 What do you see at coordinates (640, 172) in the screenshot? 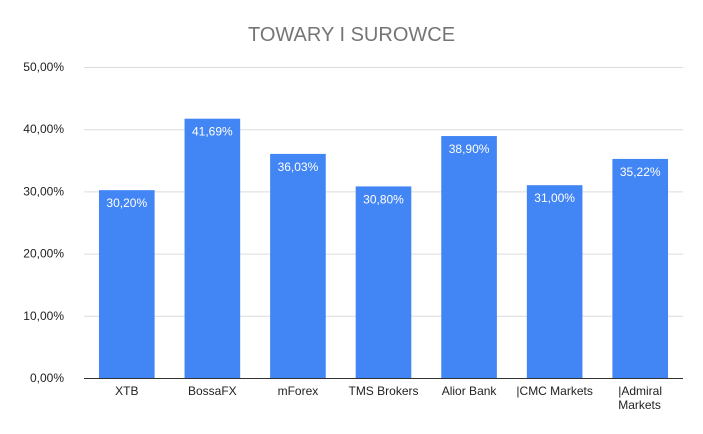
I see `bar-value-label: 35,22%` at bounding box center [640, 172].